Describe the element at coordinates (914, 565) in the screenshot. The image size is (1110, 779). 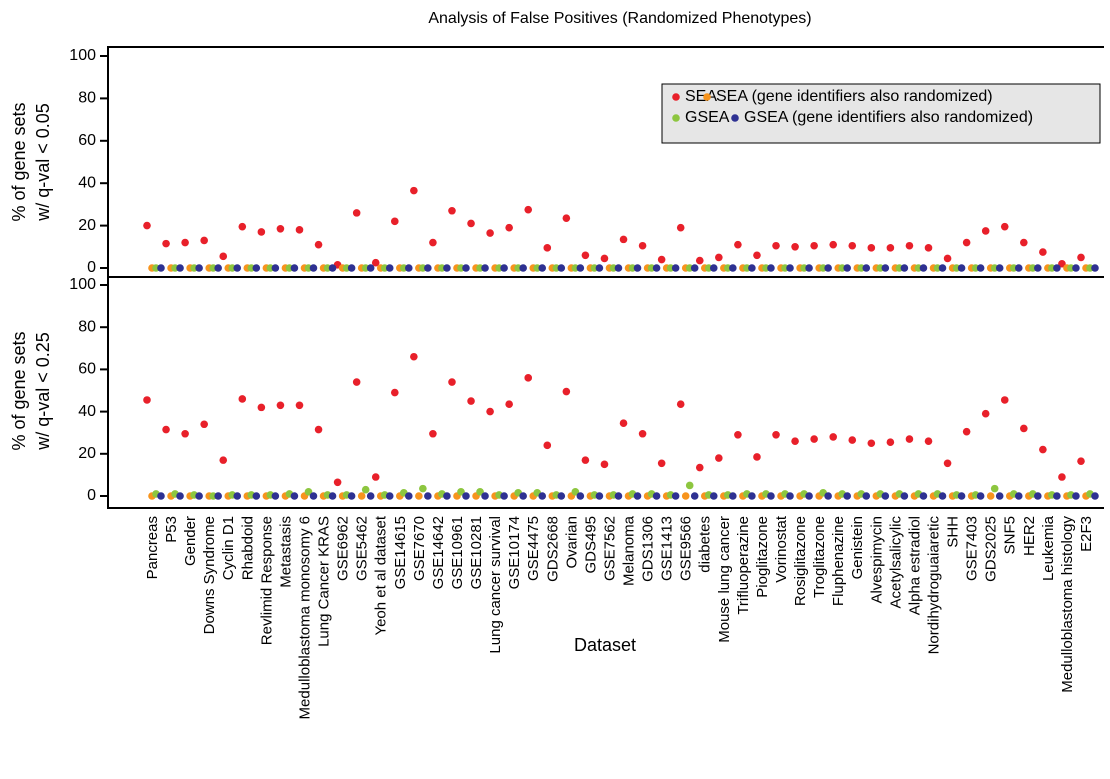
I see `x-tick-label: Alpha estradiol` at that location.